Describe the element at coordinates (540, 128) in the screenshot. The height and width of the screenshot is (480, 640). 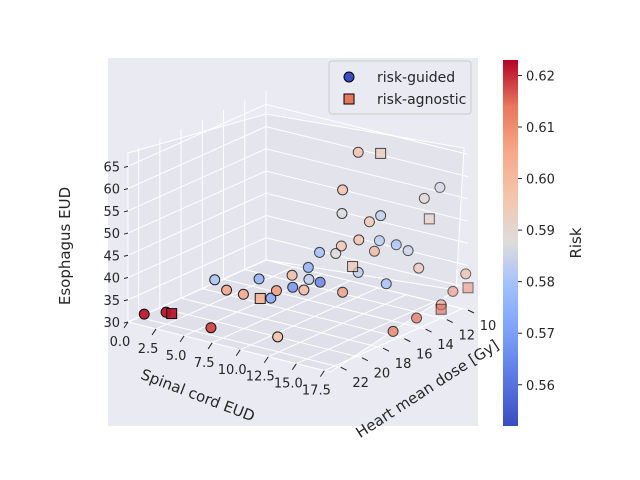
I see `colorbar-tick-label: 0.61` at that location.